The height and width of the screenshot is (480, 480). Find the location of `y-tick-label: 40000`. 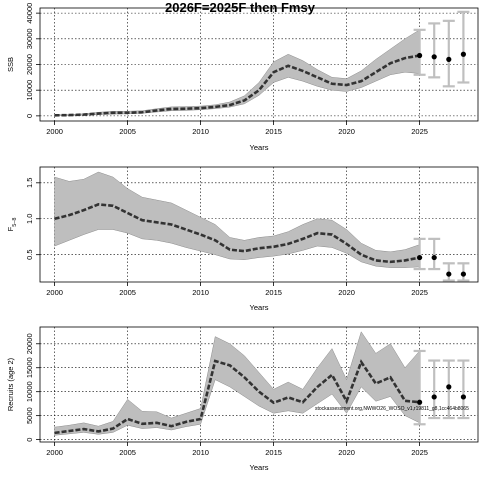

y-tick-label: 40000 is located at coordinates (29, 13).